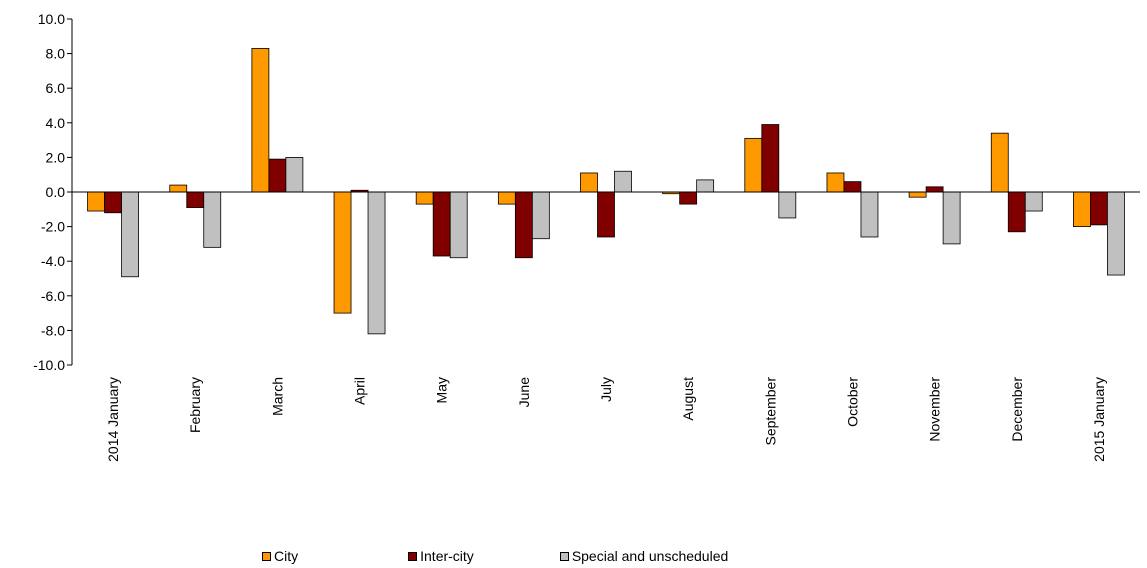  Describe the element at coordinates (1099, 419) in the screenshot. I see `x-category-label: 2015 January` at that location.